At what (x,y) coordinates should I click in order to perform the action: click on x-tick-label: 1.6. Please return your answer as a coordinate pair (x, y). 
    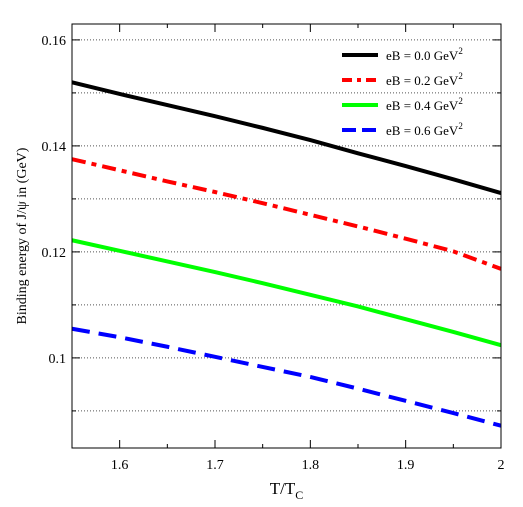
    Looking at the image, I should click on (120, 465).